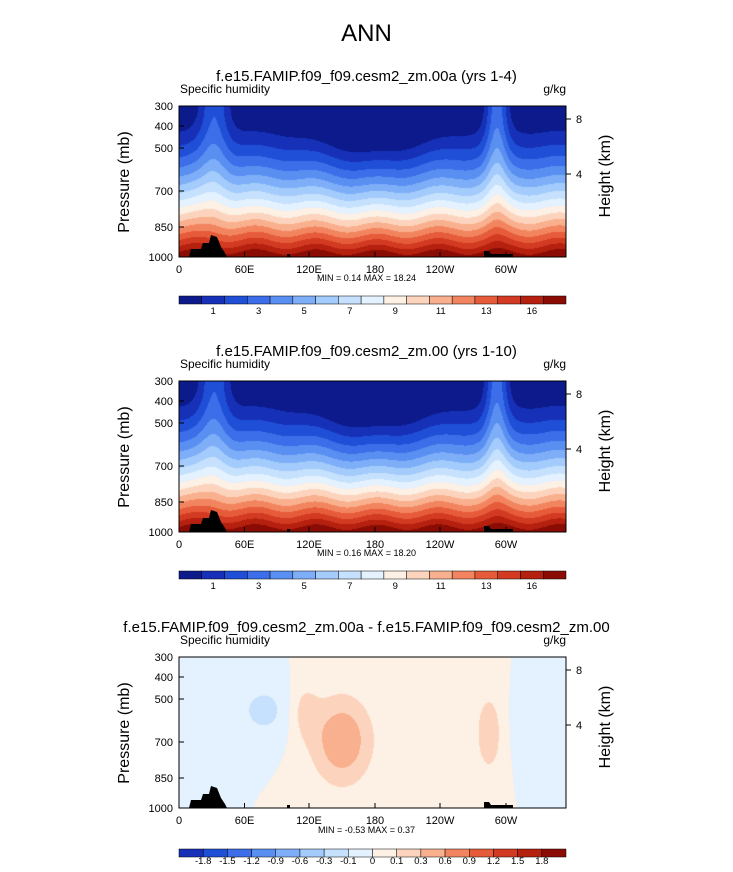 The width and height of the screenshot is (733, 872). What do you see at coordinates (348, 861) in the screenshot?
I see `colorbar-label: -0.1` at bounding box center [348, 861].